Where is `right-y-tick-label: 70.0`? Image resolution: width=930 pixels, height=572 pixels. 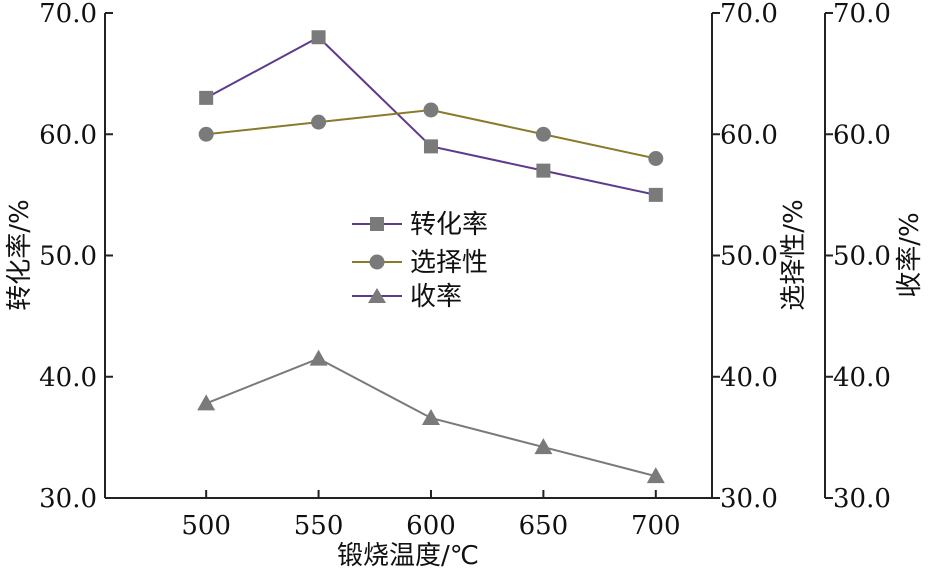 right-y-tick-label: 70.0 is located at coordinates (749, 14).